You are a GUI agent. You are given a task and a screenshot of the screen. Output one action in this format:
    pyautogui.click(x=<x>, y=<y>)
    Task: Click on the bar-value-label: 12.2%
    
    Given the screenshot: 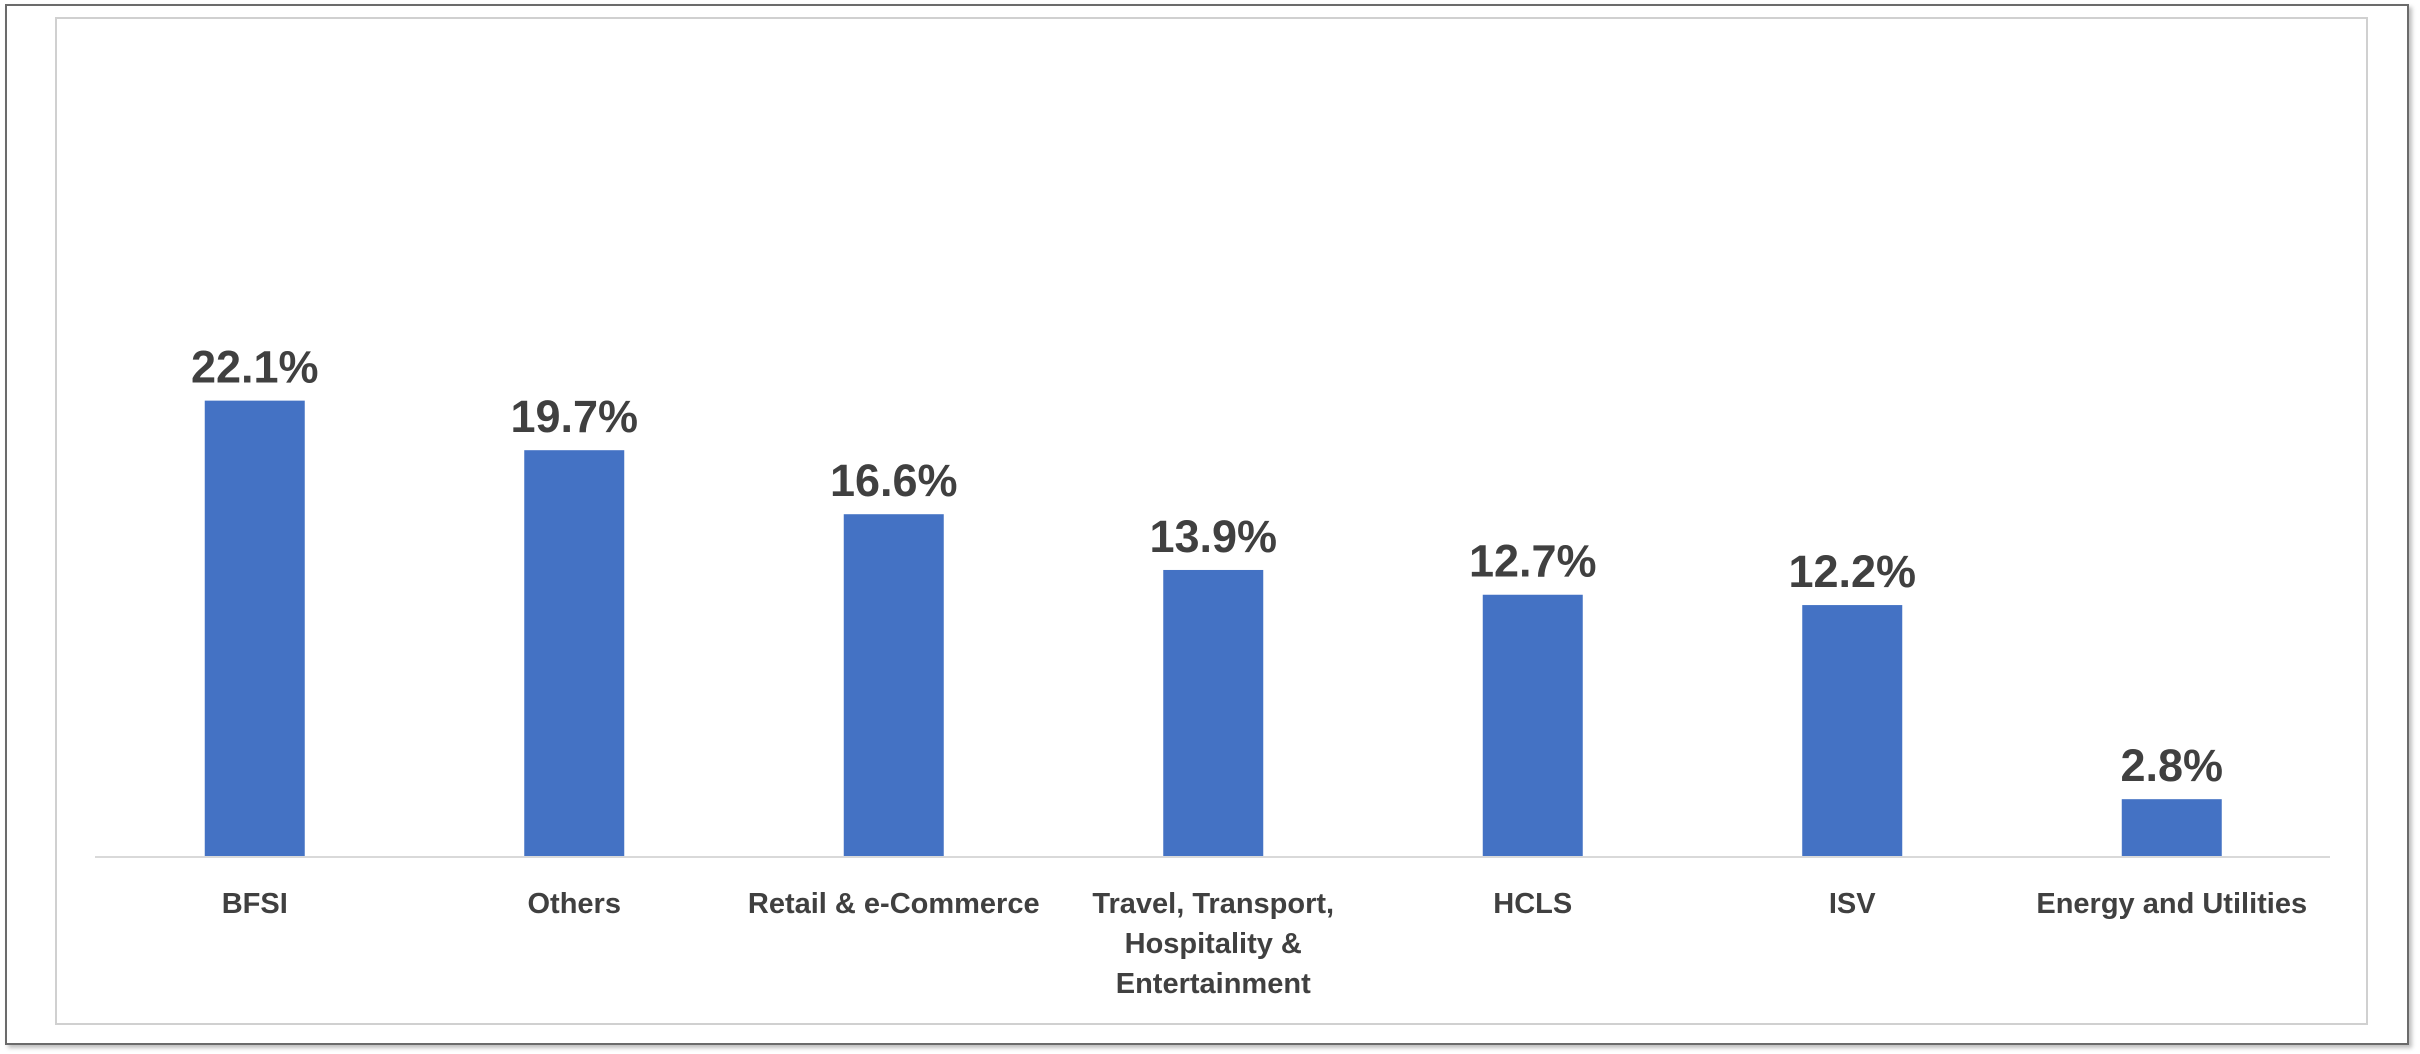 What is the action you would take?
    pyautogui.click(x=1852, y=571)
    